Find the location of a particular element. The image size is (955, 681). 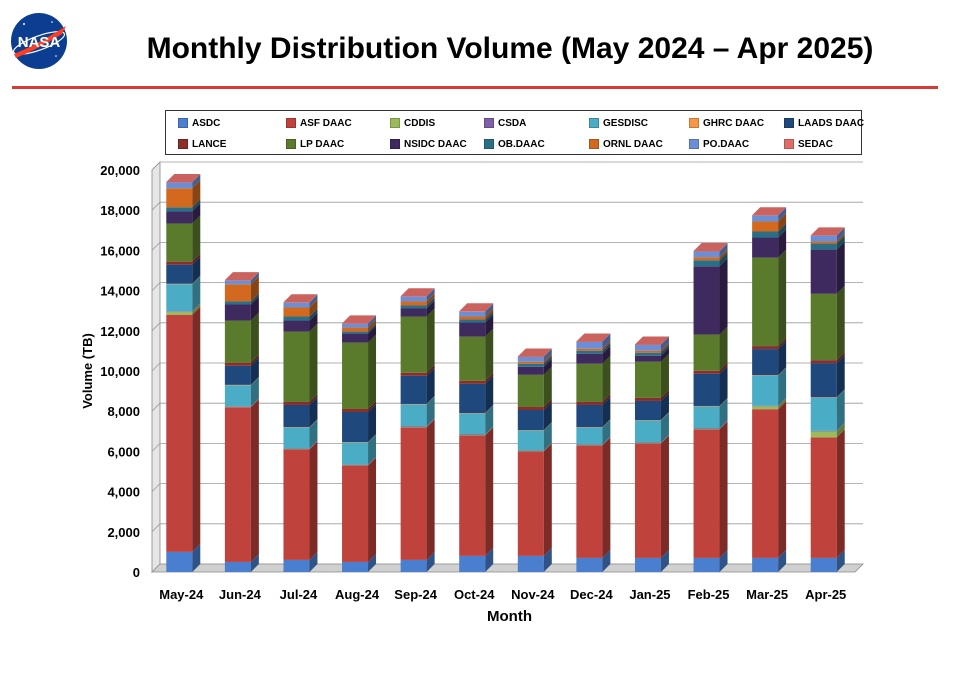

y-tick-label: 0 is located at coordinates (136, 572).